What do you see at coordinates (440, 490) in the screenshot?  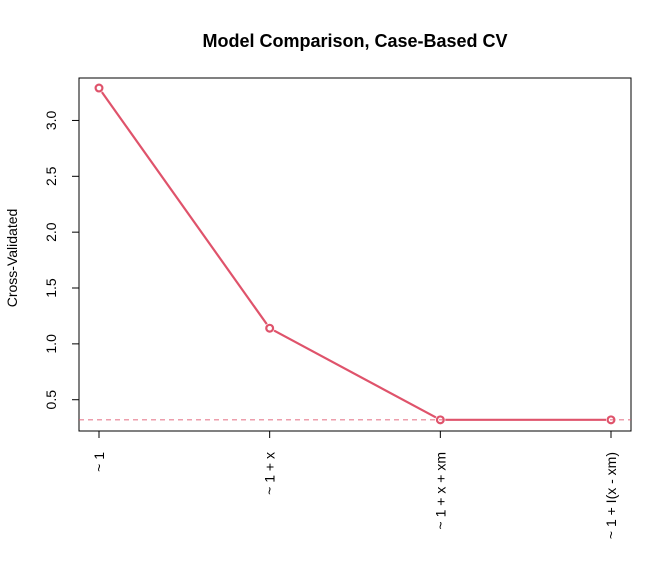 I see `x-tick-label: ~ 1 + x + xm` at bounding box center [440, 490].